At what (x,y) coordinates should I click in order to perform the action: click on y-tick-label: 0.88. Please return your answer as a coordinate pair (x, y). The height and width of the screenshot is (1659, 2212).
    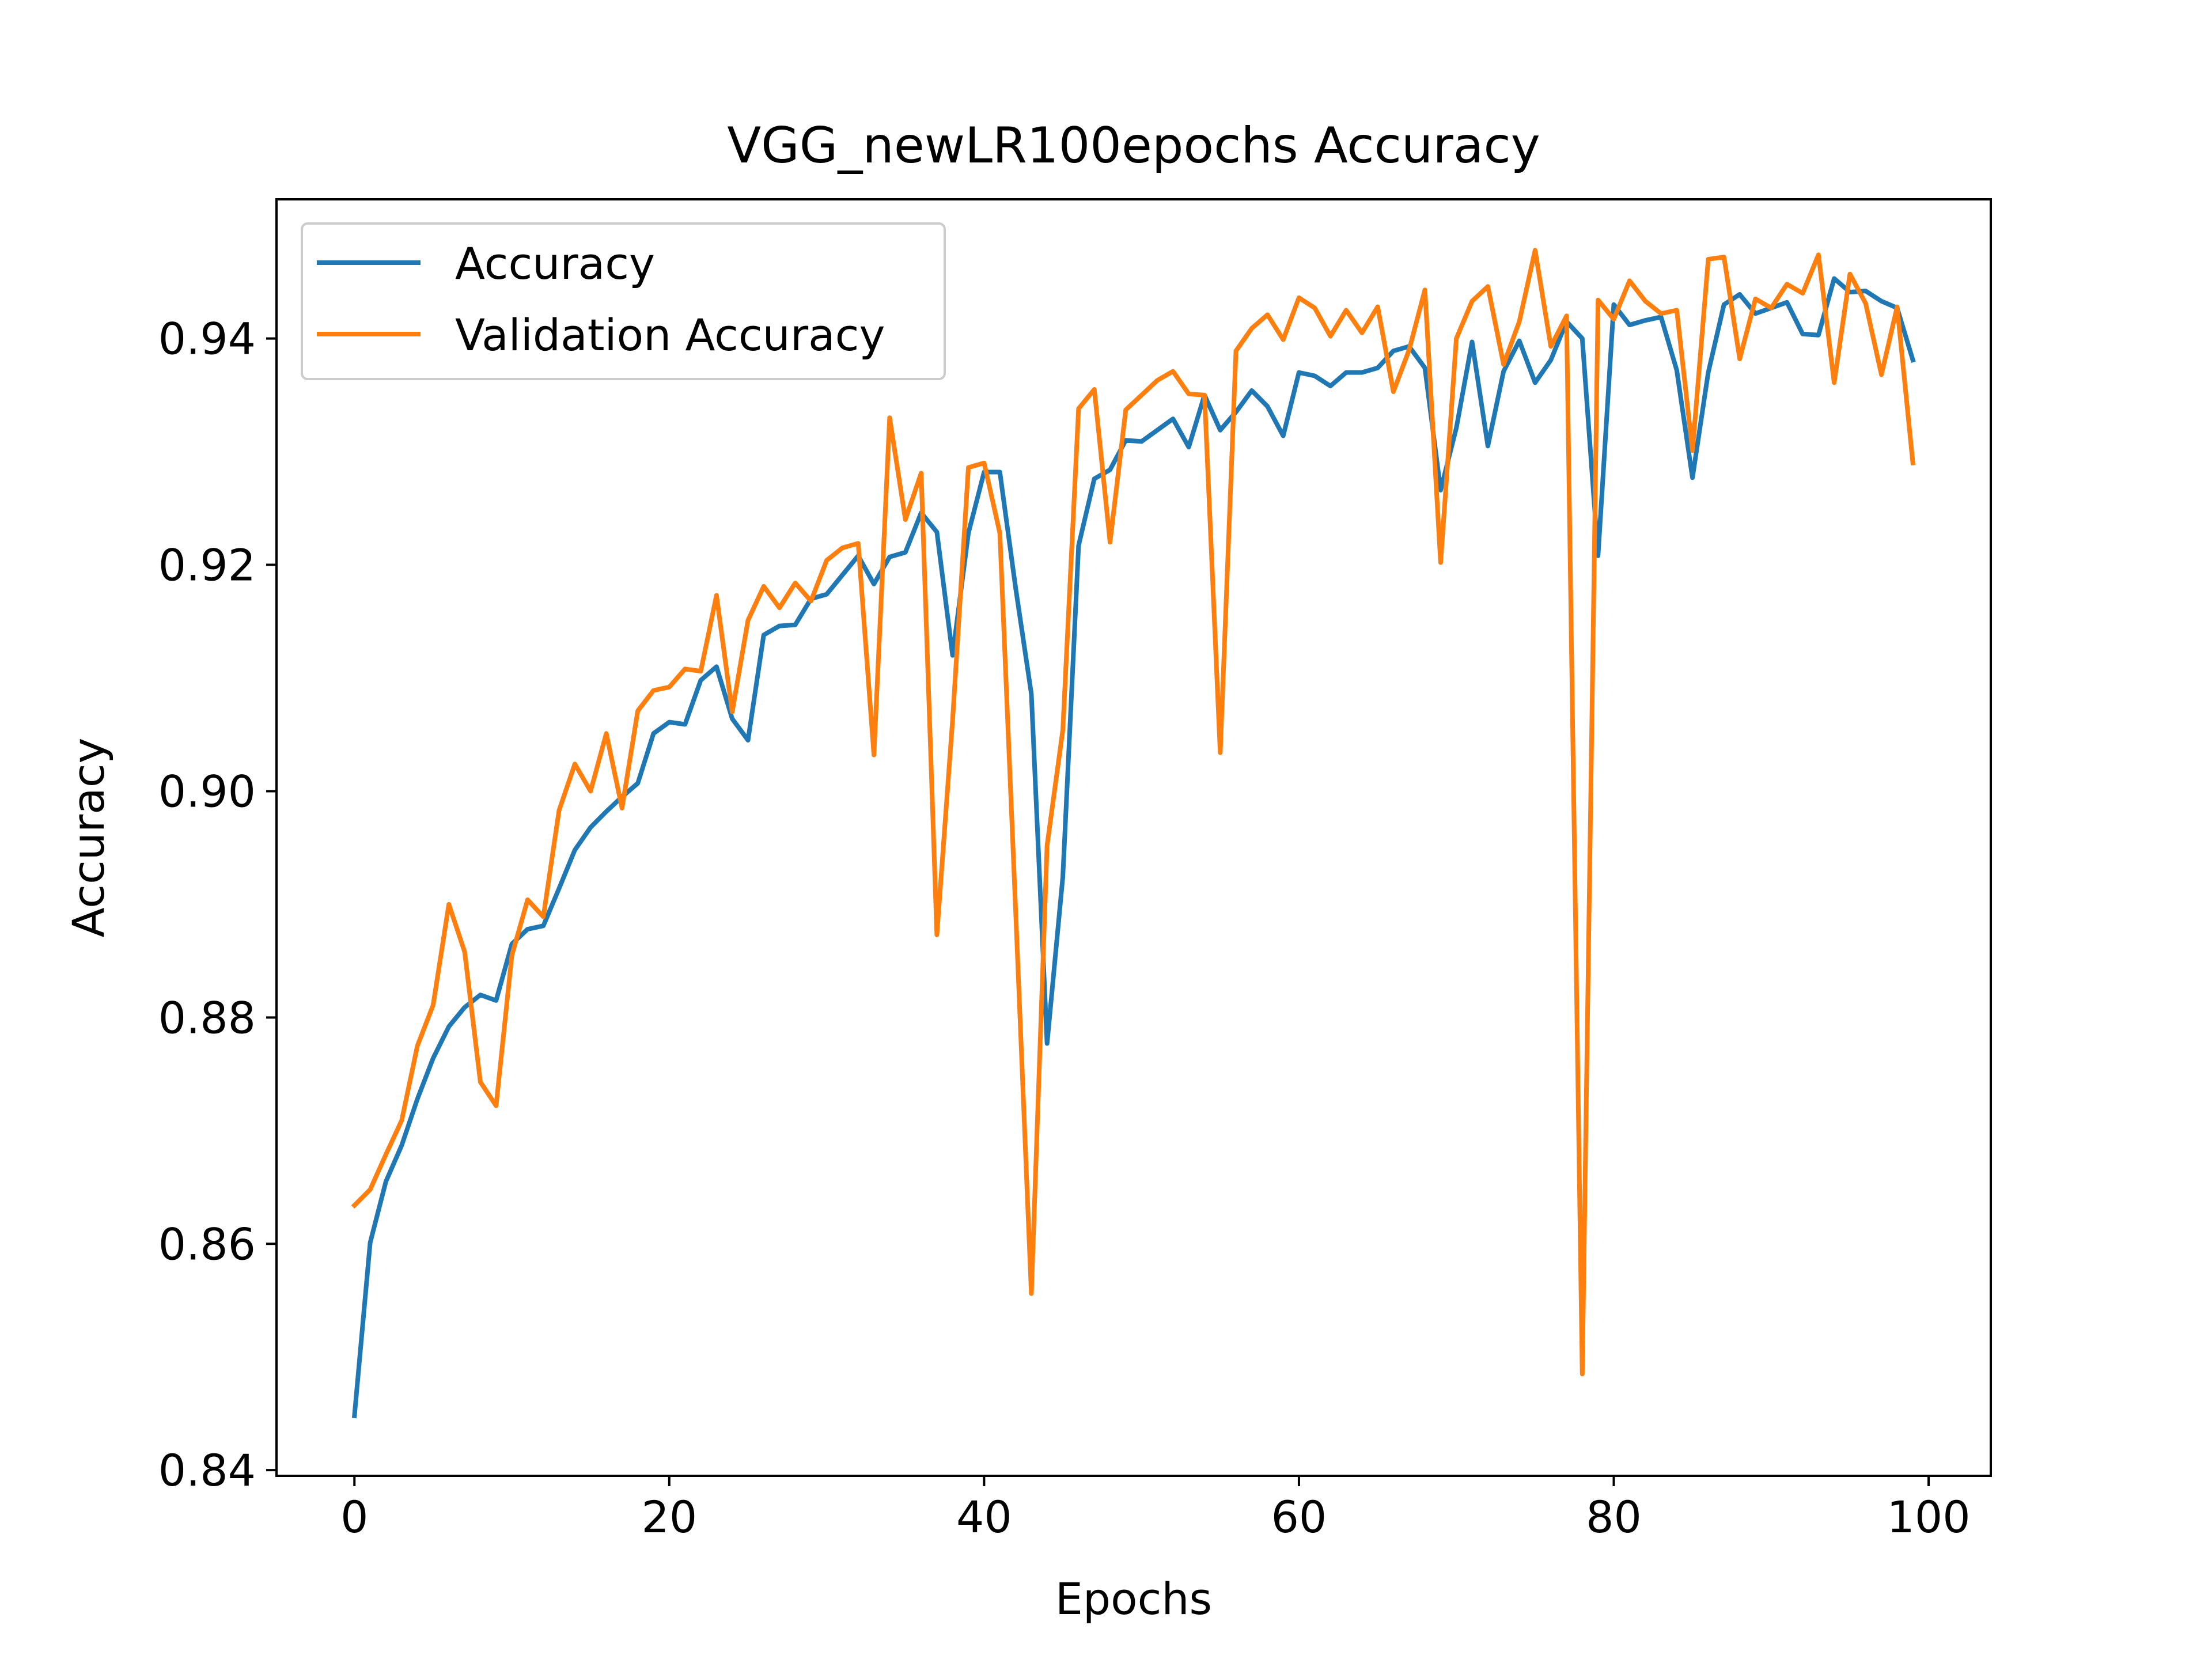
    Looking at the image, I should click on (207, 1017).